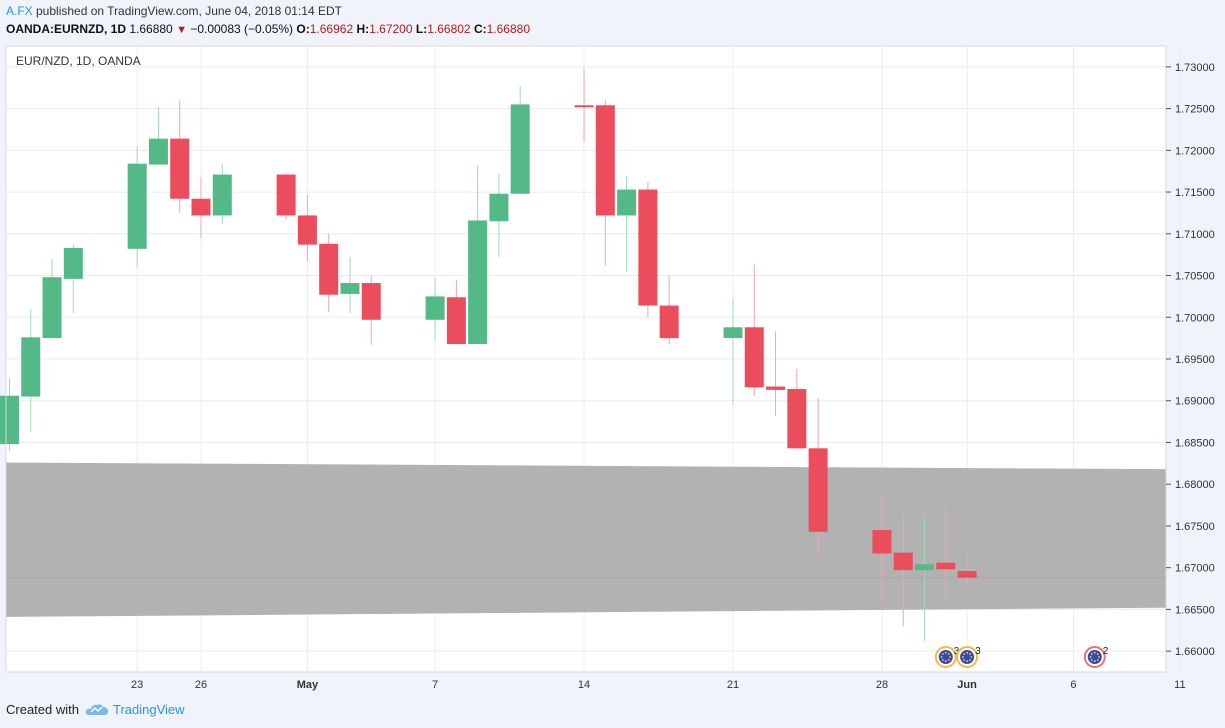 Image resolution: width=1225 pixels, height=728 pixels. I want to click on y-tick-label: 1.71000, so click(1195, 235).